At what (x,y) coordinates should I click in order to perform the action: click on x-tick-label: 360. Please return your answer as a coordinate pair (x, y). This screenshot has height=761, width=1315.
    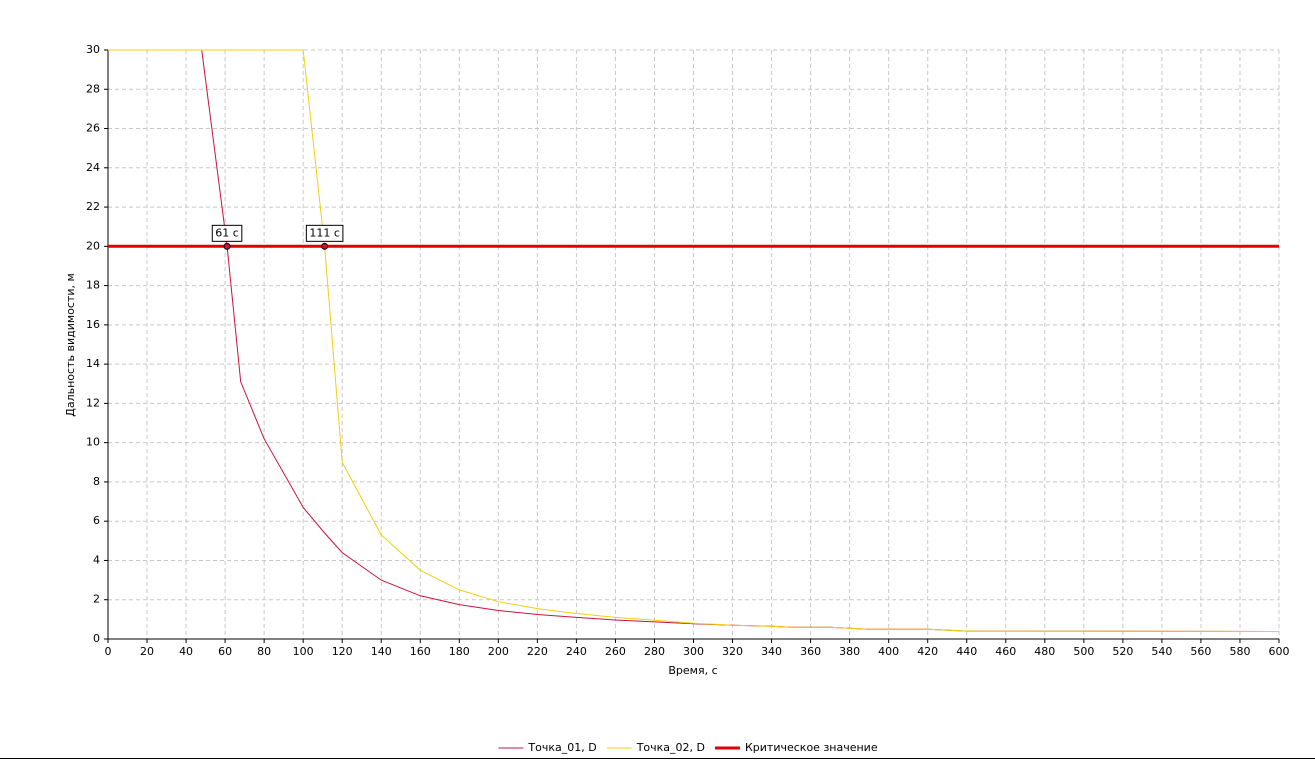
    Looking at the image, I should click on (810, 651).